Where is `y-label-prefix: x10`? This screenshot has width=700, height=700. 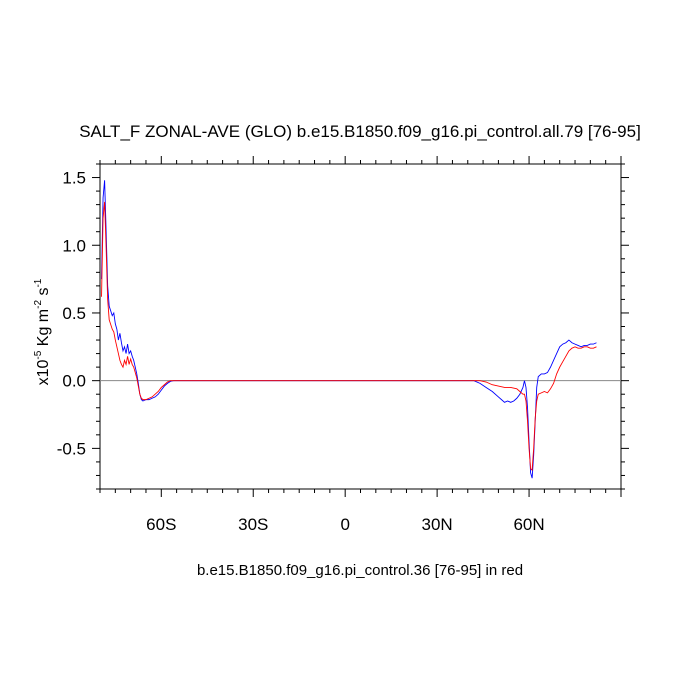
y-label-prefix: x10 is located at coordinates (43, 372).